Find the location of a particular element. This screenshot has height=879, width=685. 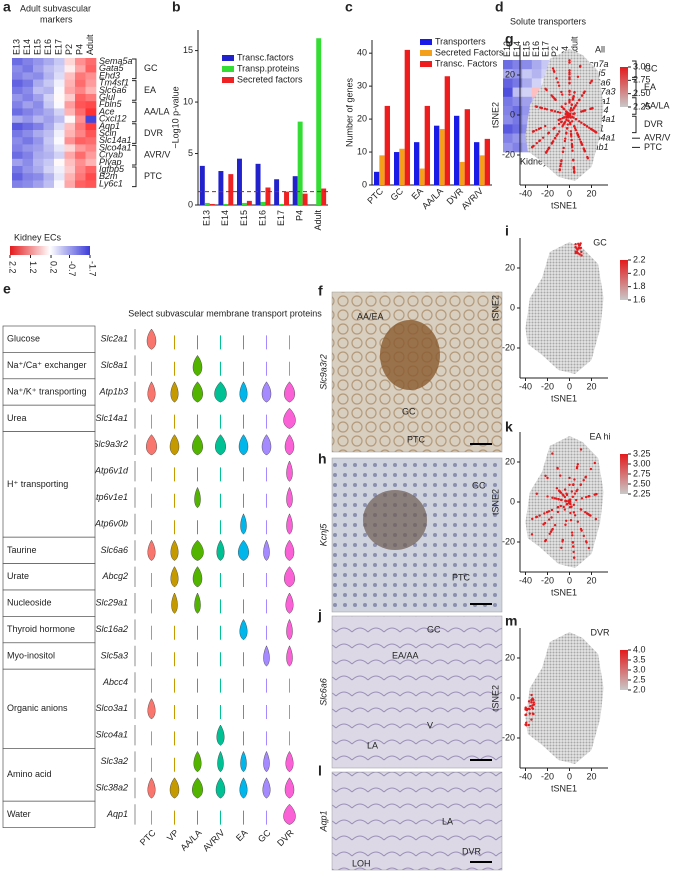

group-bracket is located at coordinates (134, 177).